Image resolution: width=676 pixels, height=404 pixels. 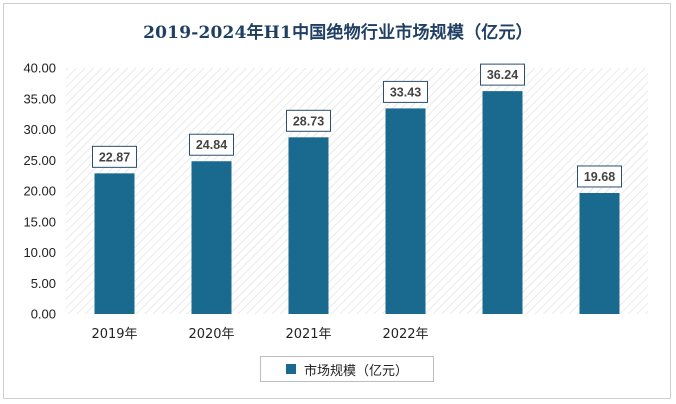 I want to click on data-label-text: 33.43, so click(x=405, y=92).